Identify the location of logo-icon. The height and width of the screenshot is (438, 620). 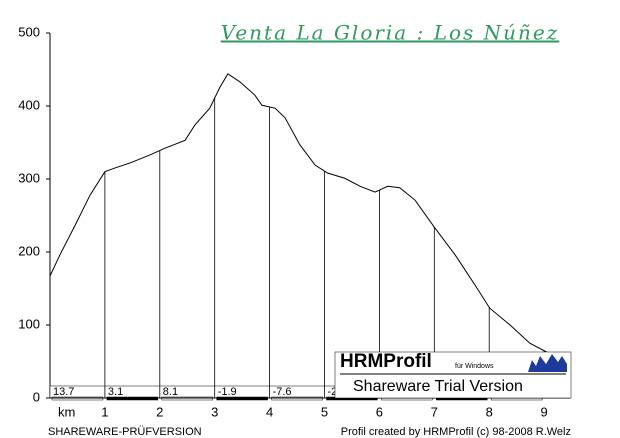
(547, 363).